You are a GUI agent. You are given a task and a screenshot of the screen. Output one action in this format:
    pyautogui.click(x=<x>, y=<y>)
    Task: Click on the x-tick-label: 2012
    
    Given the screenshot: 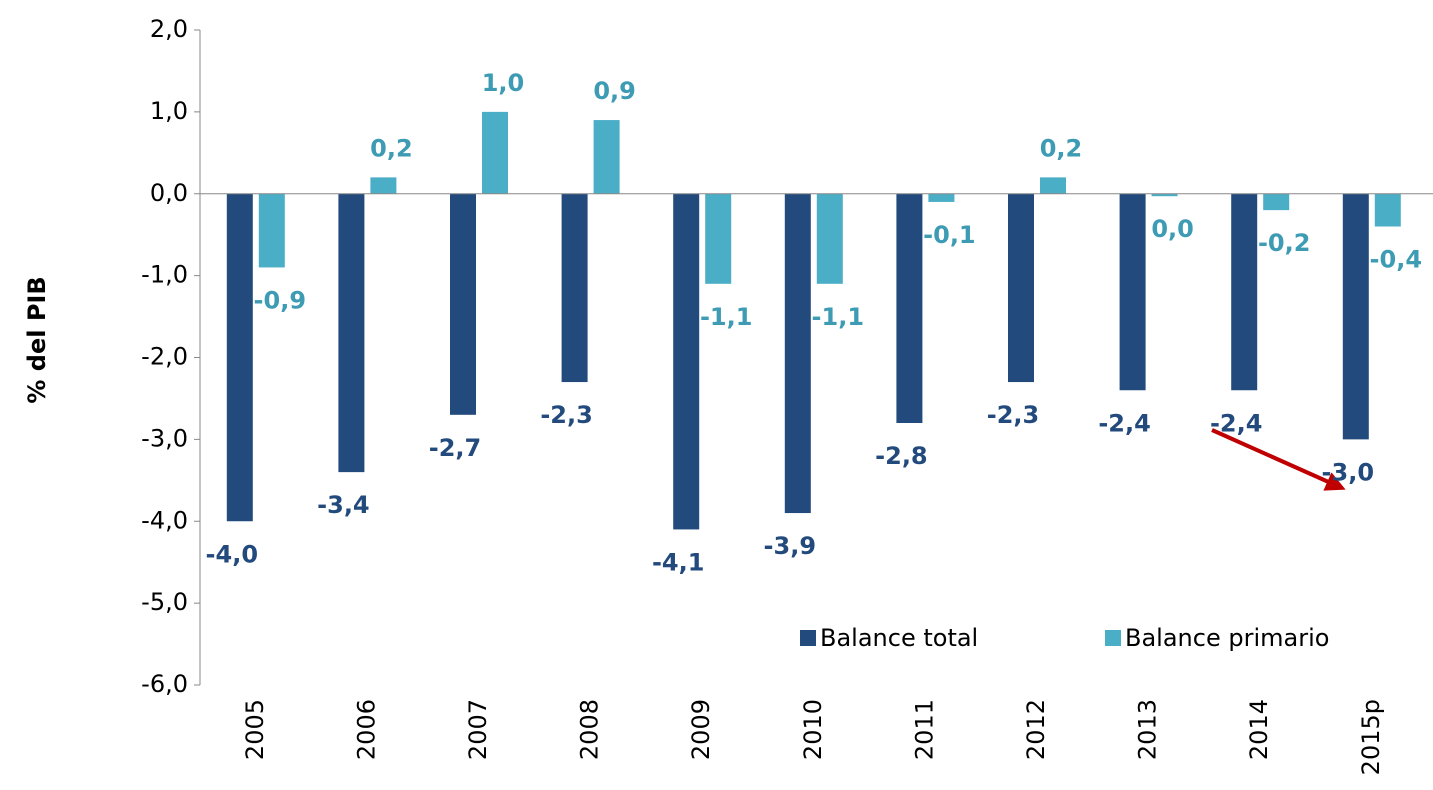 What is the action you would take?
    pyautogui.click(x=1036, y=729)
    